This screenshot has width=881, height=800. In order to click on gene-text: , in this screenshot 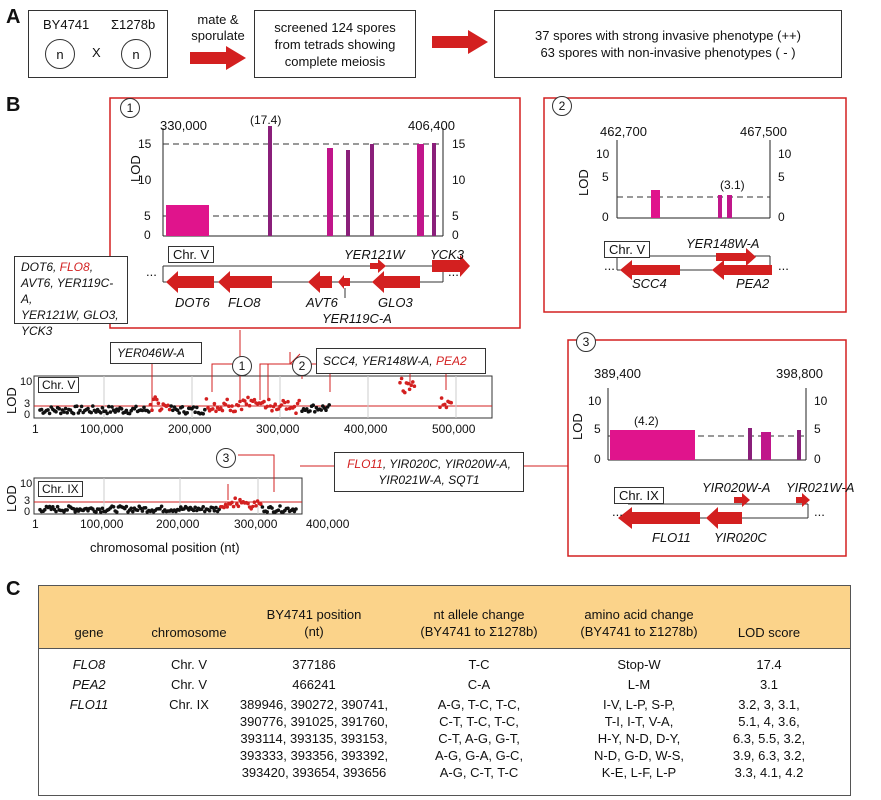, I will do `click(91, 267)`.